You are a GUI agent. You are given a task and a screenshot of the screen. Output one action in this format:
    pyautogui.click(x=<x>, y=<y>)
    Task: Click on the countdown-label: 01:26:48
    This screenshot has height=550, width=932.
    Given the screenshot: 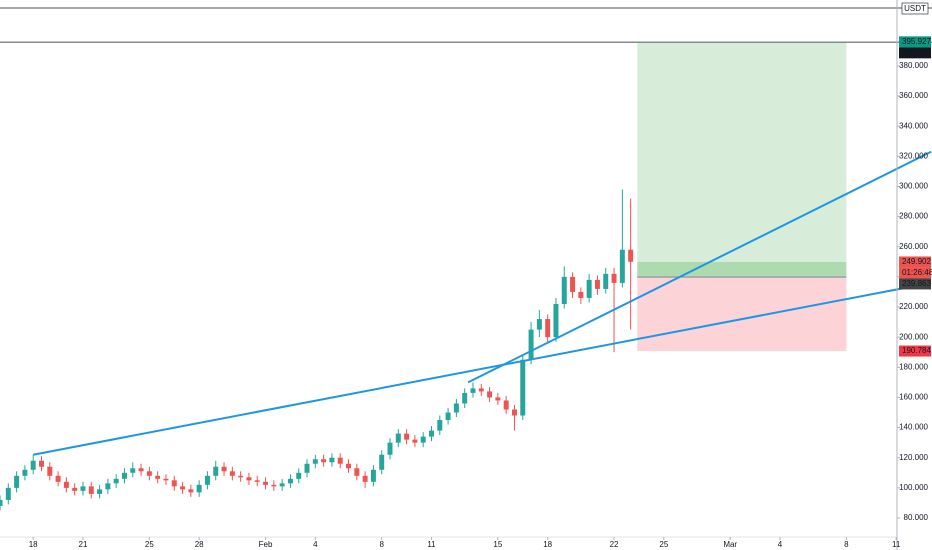 What is the action you would take?
    pyautogui.click(x=917, y=272)
    